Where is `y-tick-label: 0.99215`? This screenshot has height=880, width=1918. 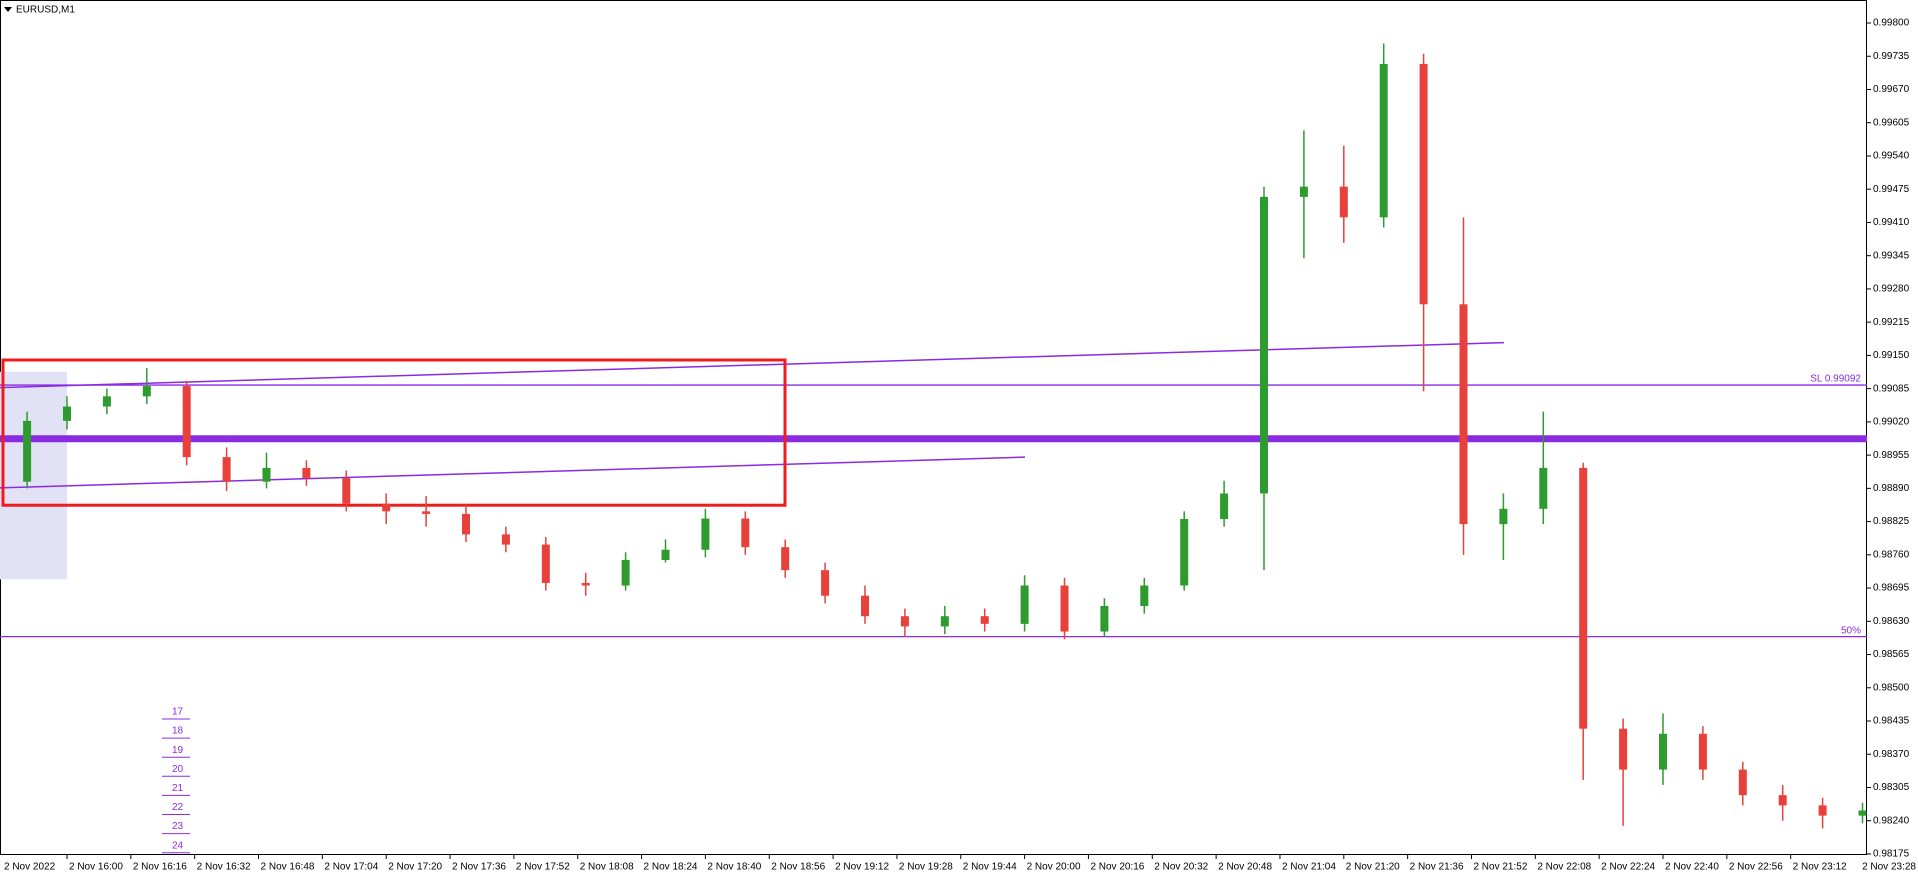
y-tick-label: 0.99215 is located at coordinates (1891, 322).